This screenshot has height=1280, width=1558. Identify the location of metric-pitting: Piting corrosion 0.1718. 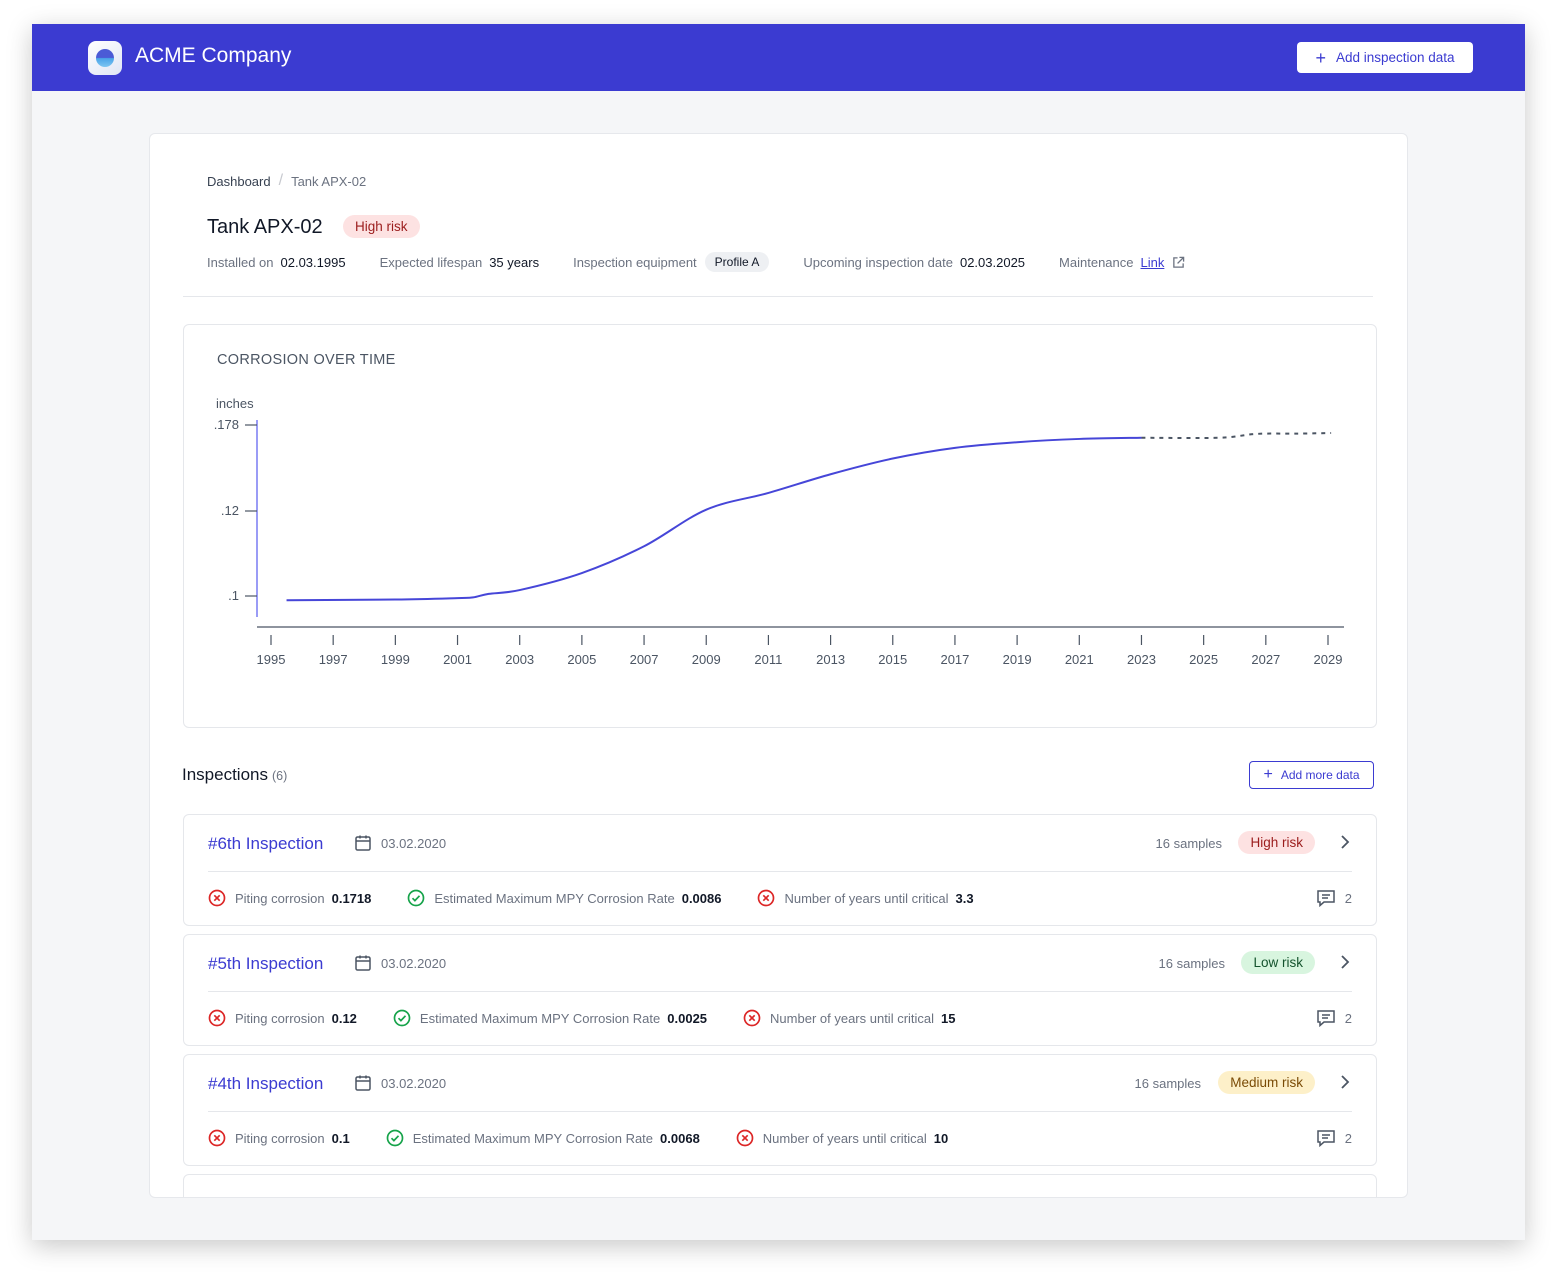
(289, 898).